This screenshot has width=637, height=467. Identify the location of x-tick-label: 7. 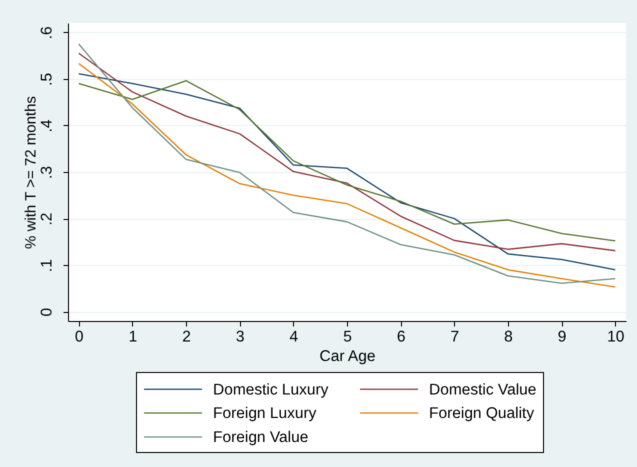
(455, 337).